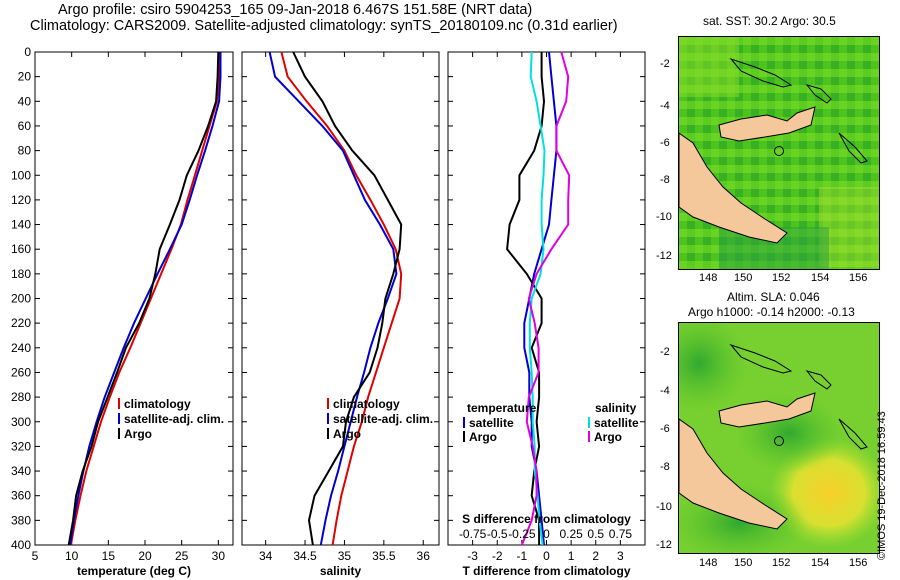  I want to click on copyright-stamp: ©IMOS 19-Dec-2018 16:59:43, so click(882, 485).